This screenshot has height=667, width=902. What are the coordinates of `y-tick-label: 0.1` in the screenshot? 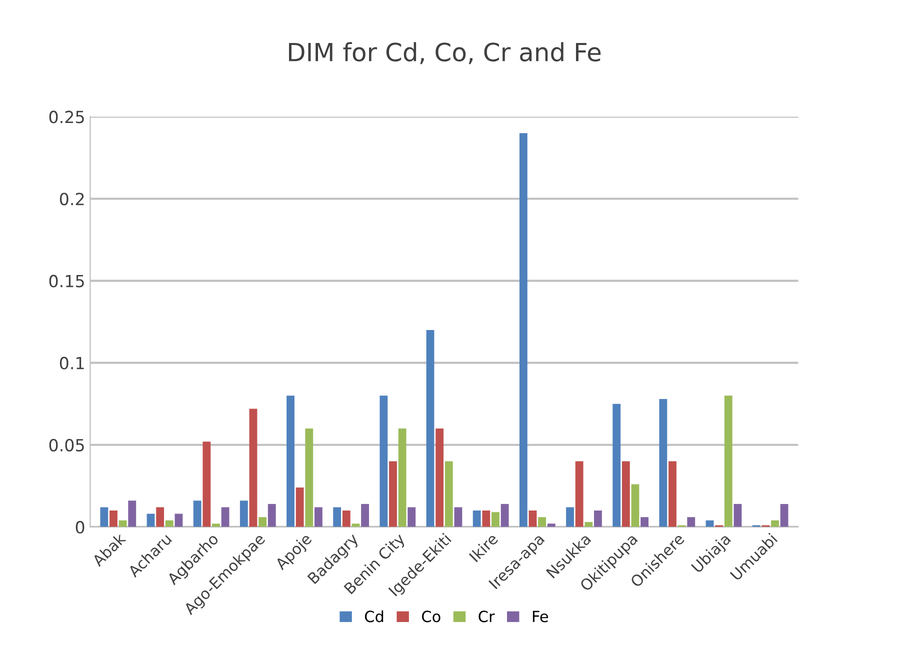 It's located at (72, 363).